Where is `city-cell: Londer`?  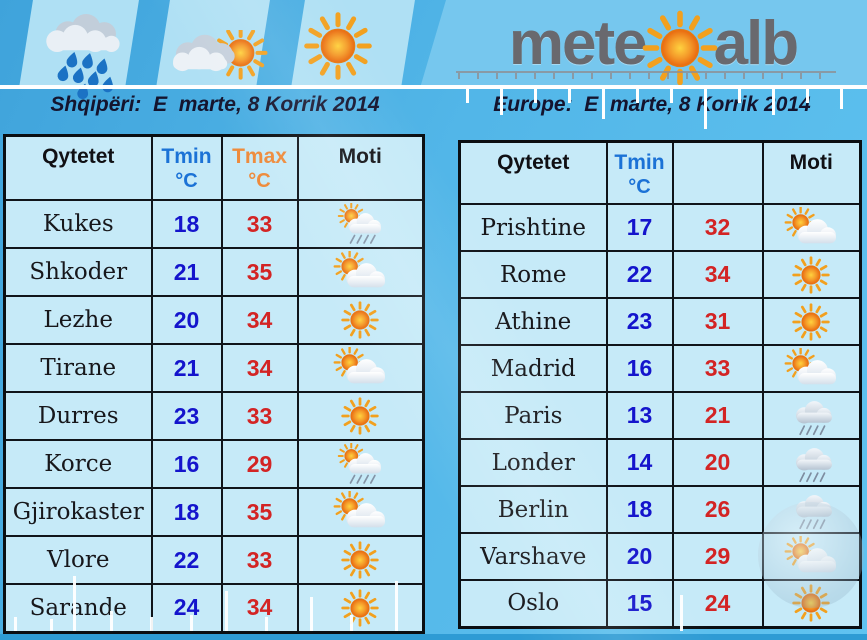 city-cell: Londer is located at coordinates (533, 462).